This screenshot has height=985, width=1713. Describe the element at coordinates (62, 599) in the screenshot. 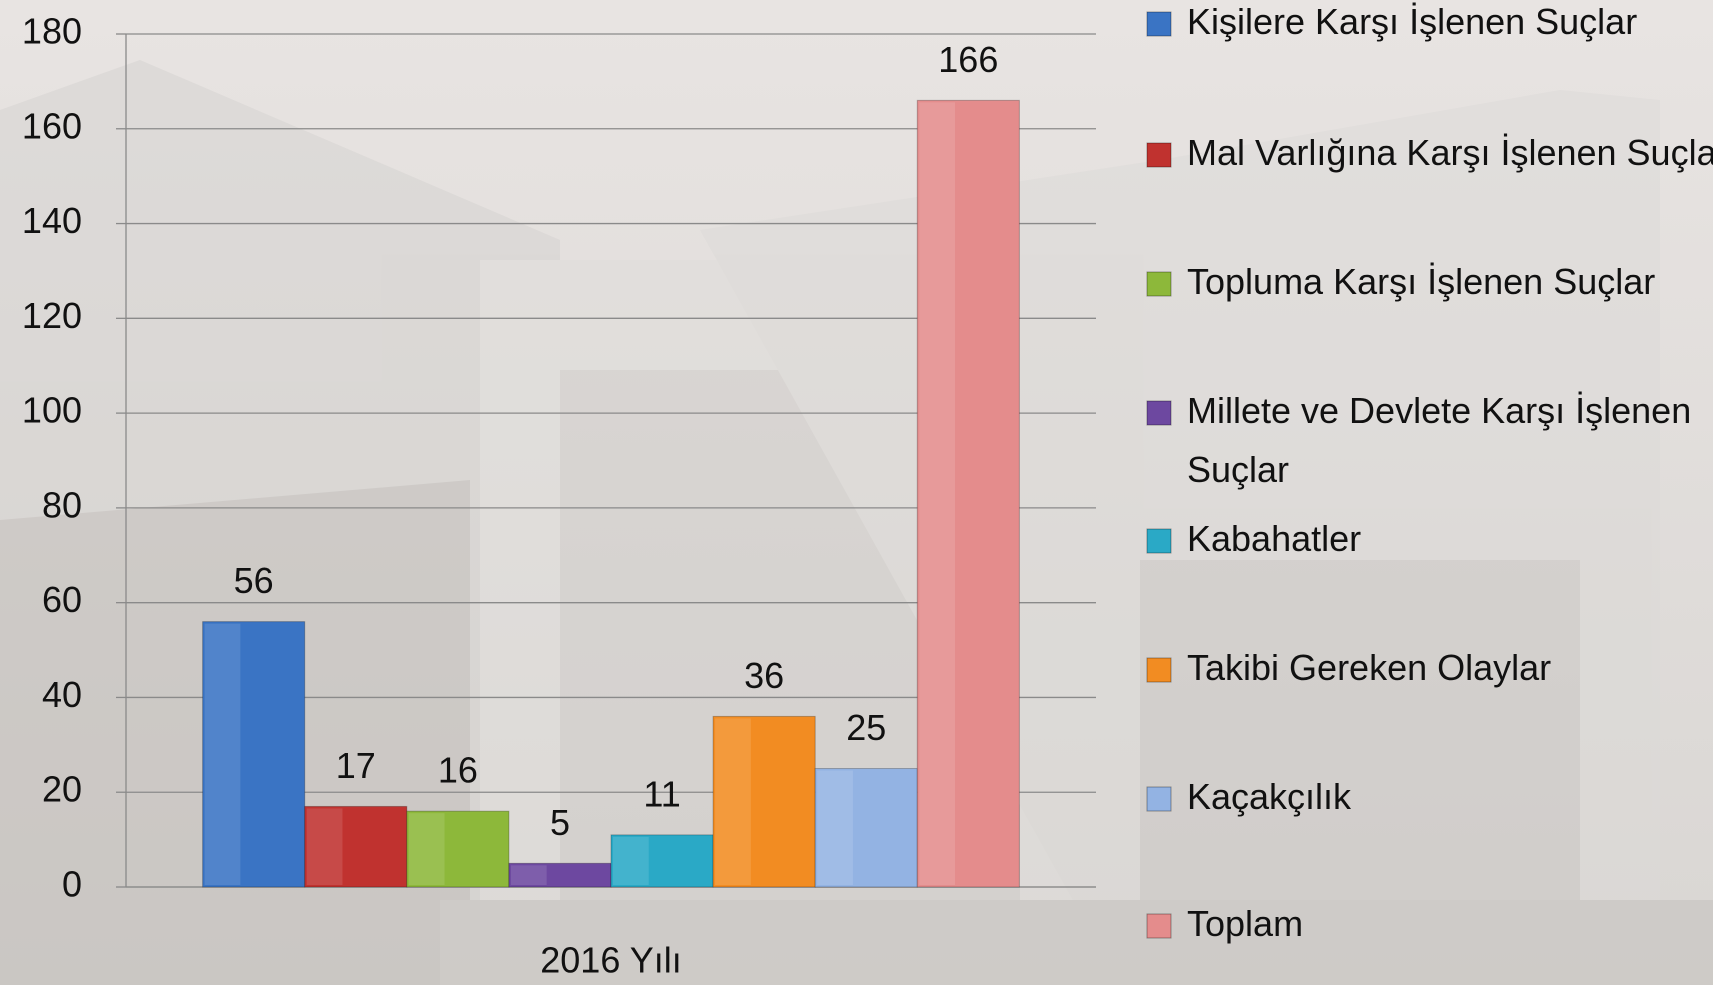

I see `y-tick-label: 60` at that location.